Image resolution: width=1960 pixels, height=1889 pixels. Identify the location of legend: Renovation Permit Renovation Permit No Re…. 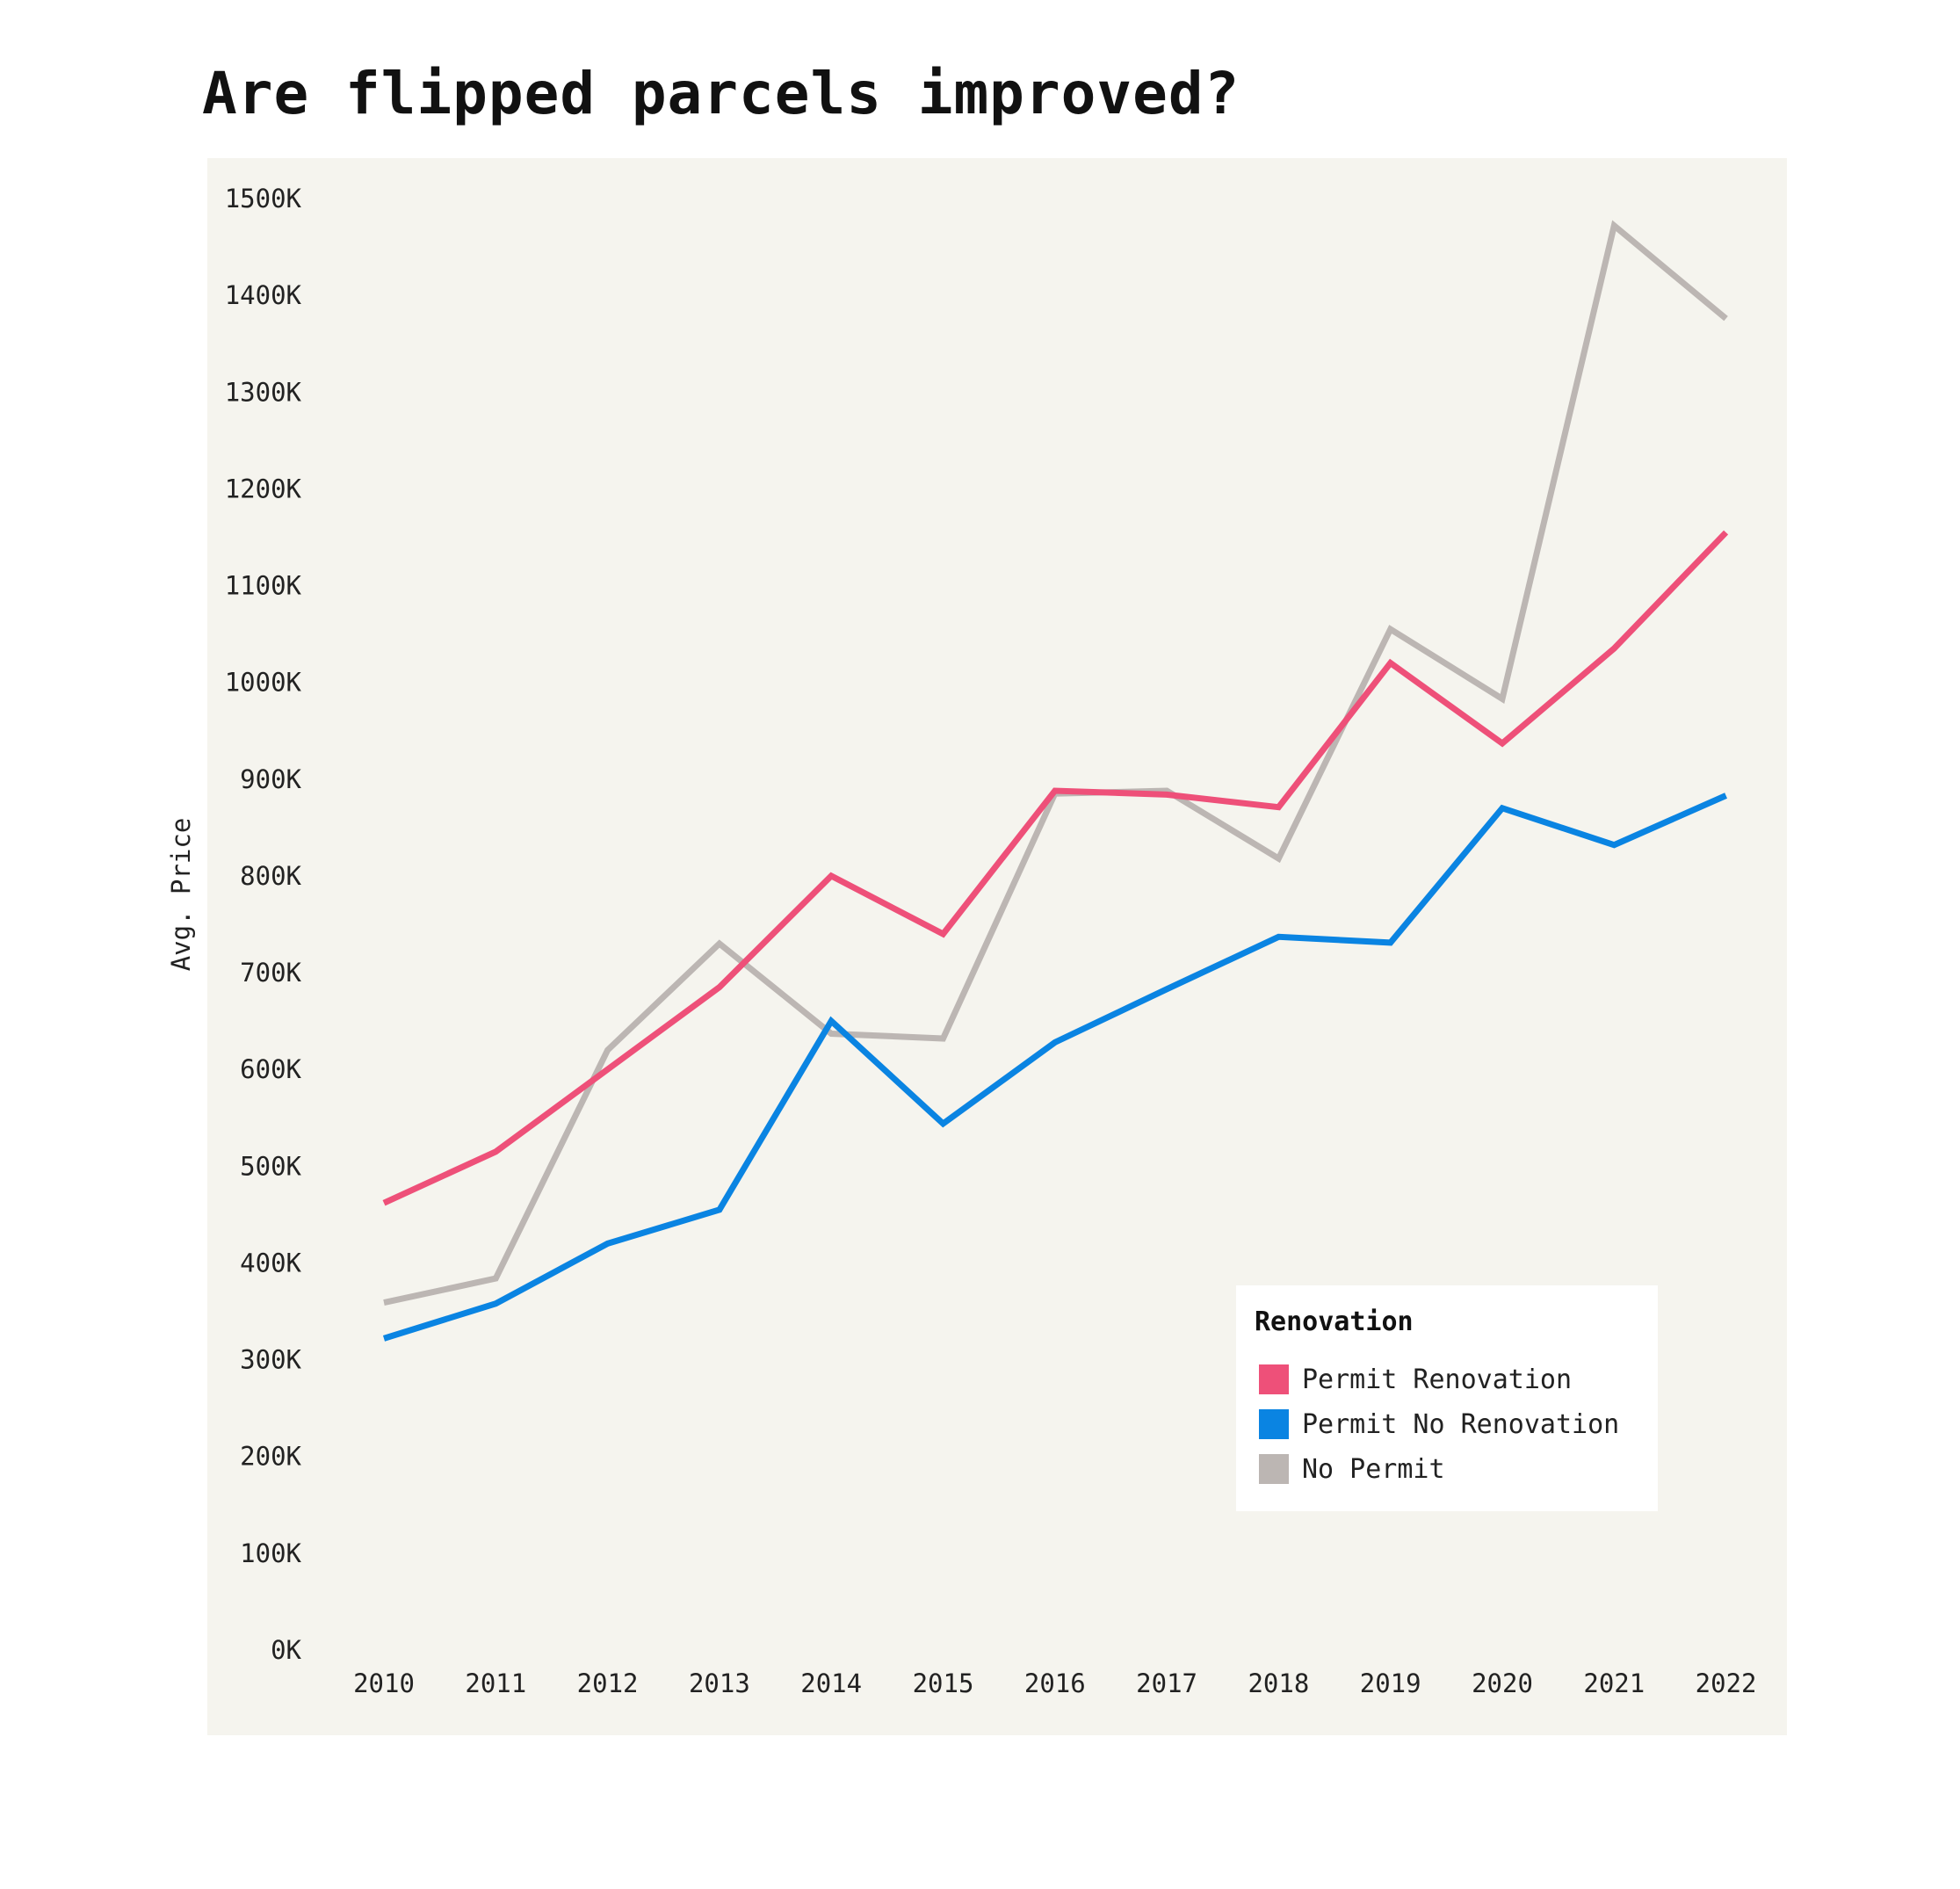
(1447, 1398).